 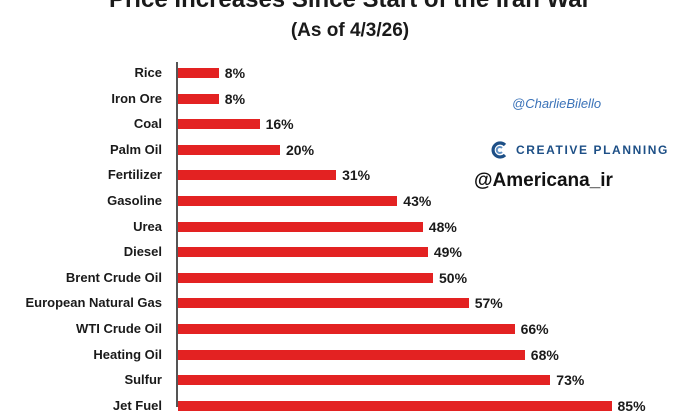 What do you see at coordinates (147, 226) in the screenshot?
I see `category-label: Urea` at bounding box center [147, 226].